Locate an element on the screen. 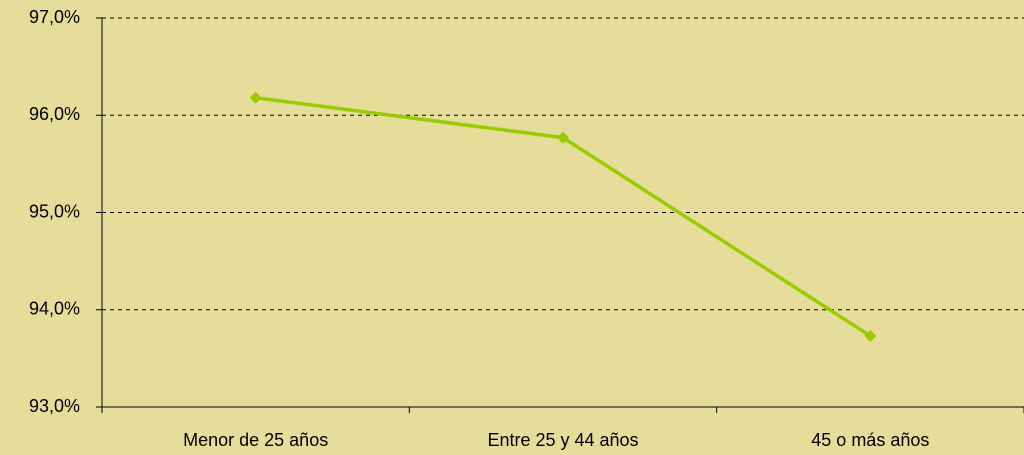 The height and width of the screenshot is (455, 1024). x-tick-label: Menor de 25 años is located at coordinates (255, 440).